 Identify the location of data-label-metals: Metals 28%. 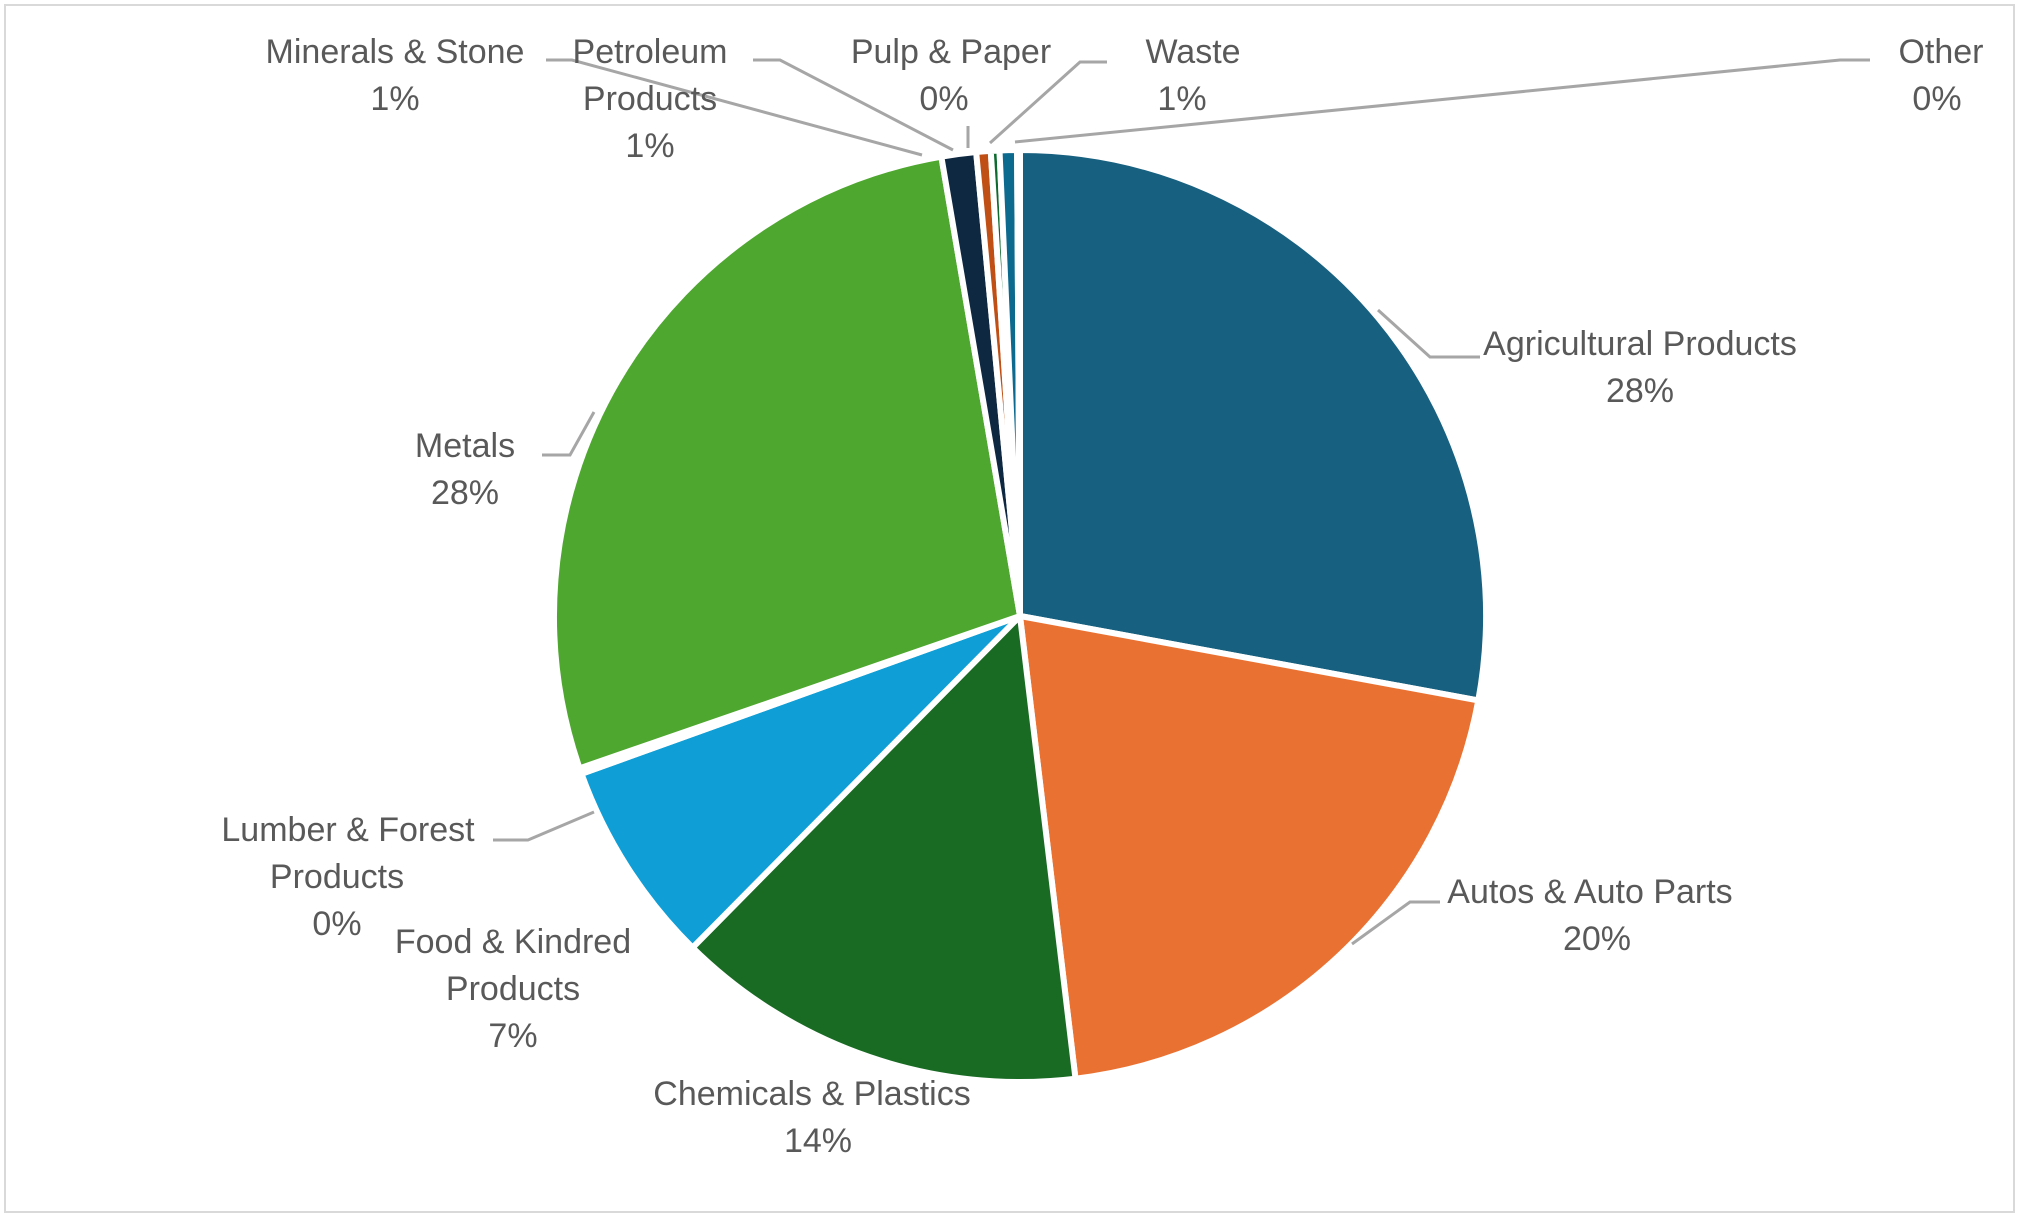
(465, 469).